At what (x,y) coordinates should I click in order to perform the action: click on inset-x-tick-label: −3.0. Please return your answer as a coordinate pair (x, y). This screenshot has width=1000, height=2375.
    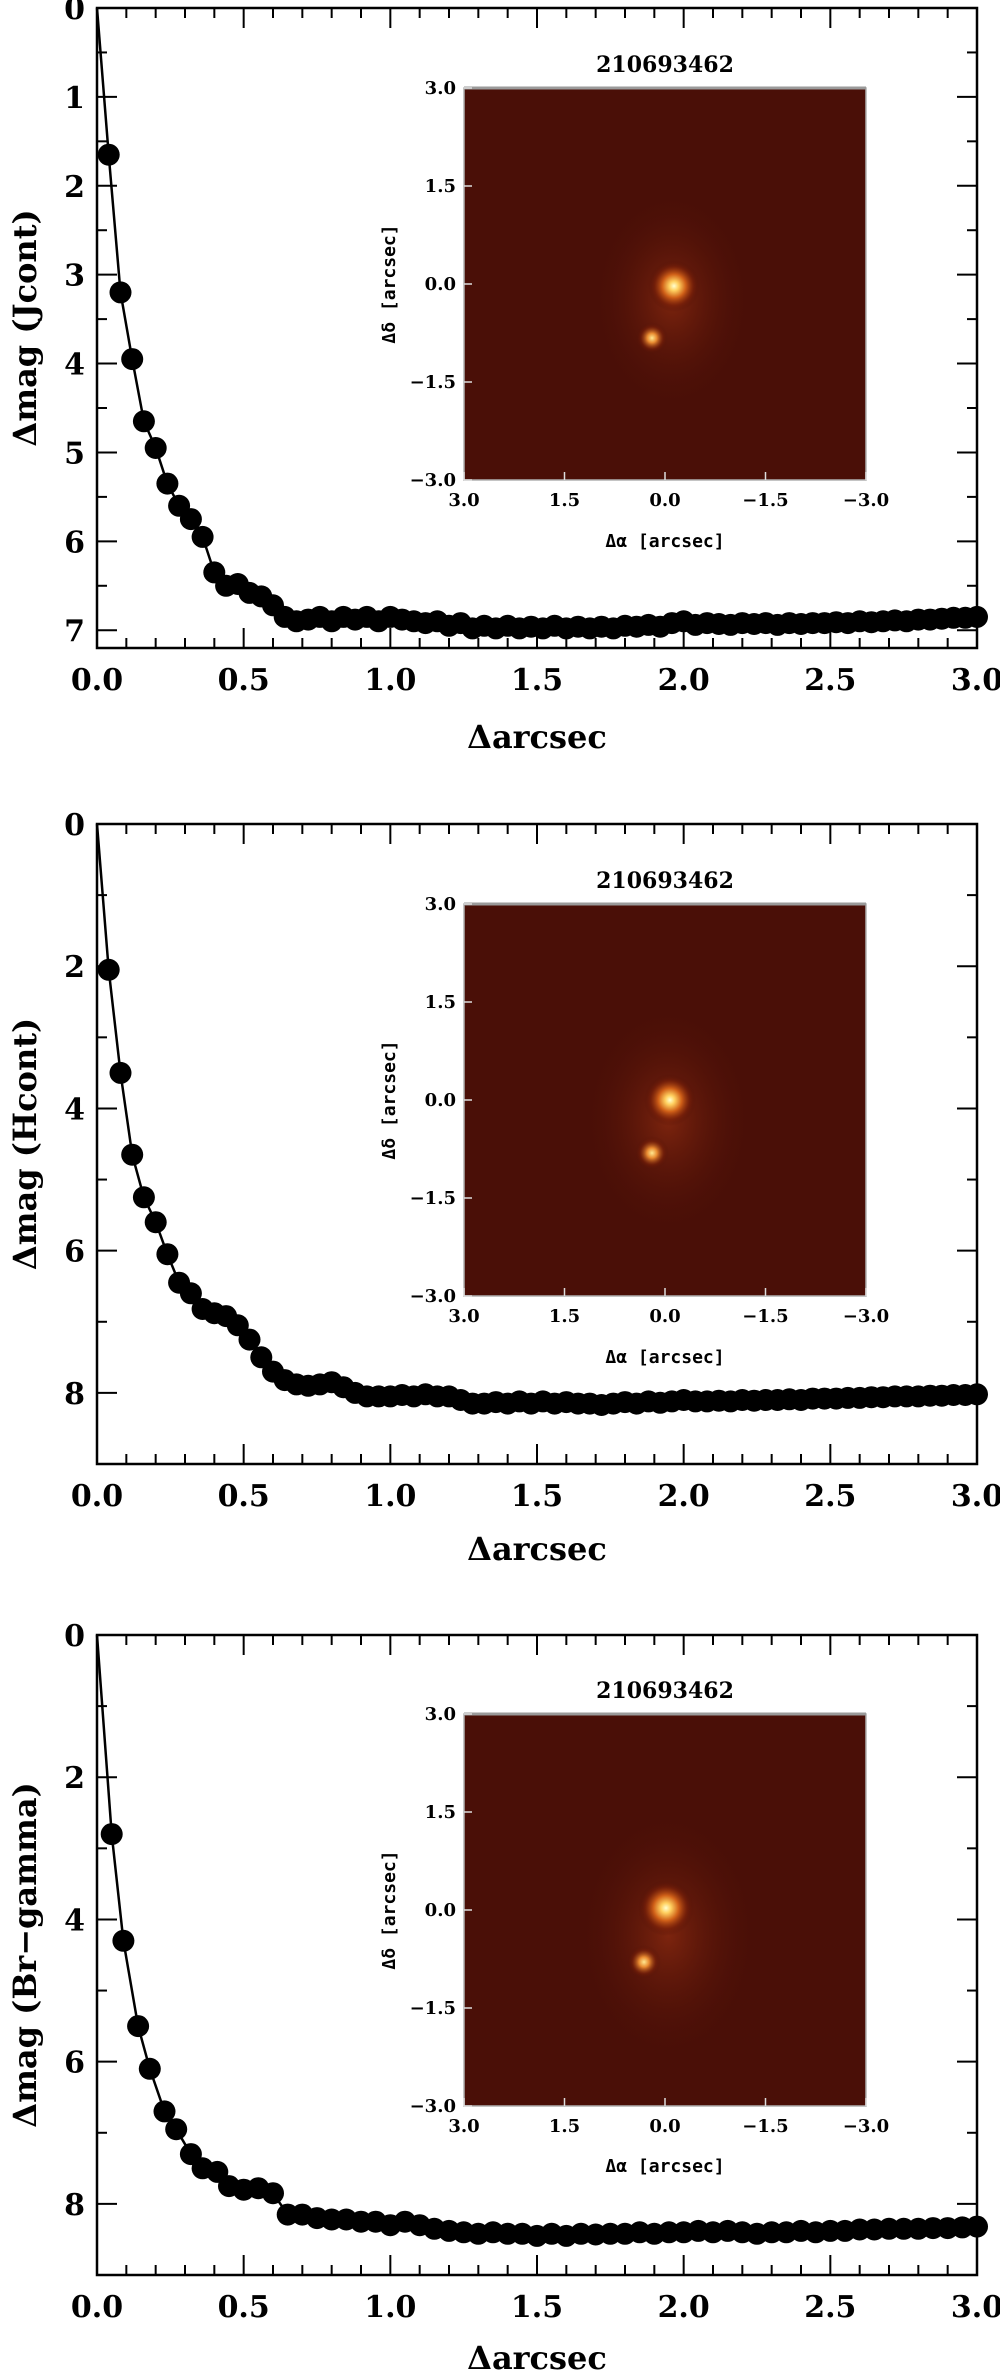
    Looking at the image, I should click on (866, 500).